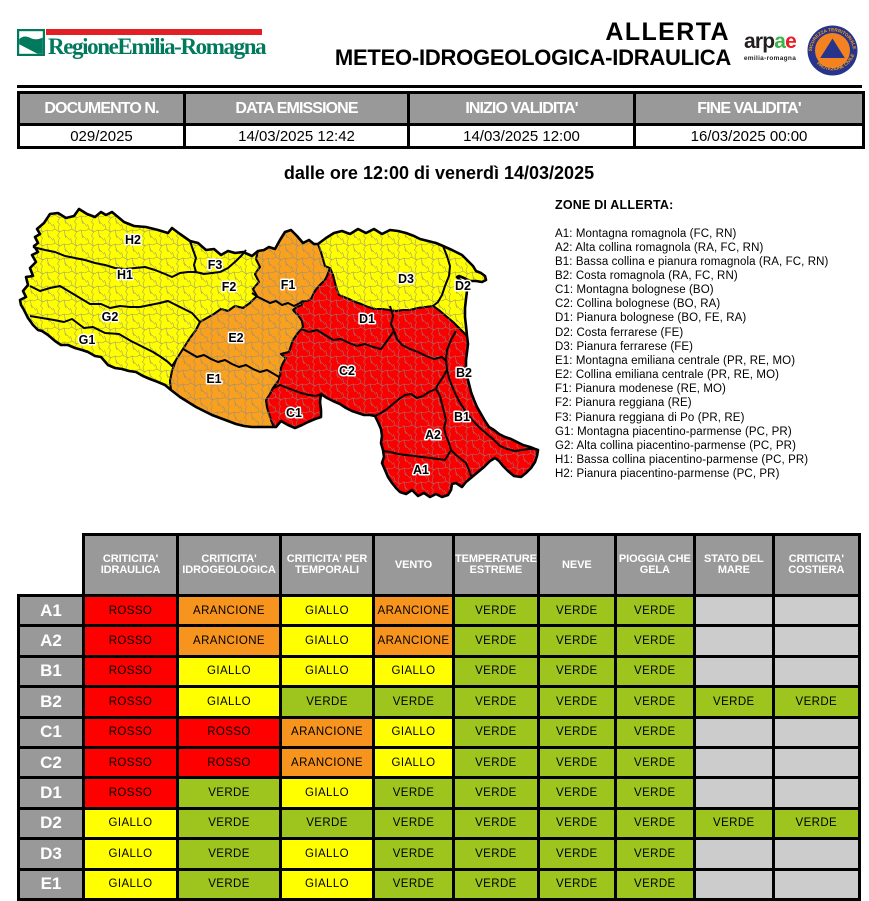  Describe the element at coordinates (87, 340) in the screenshot. I see `svg-text: G1` at that location.